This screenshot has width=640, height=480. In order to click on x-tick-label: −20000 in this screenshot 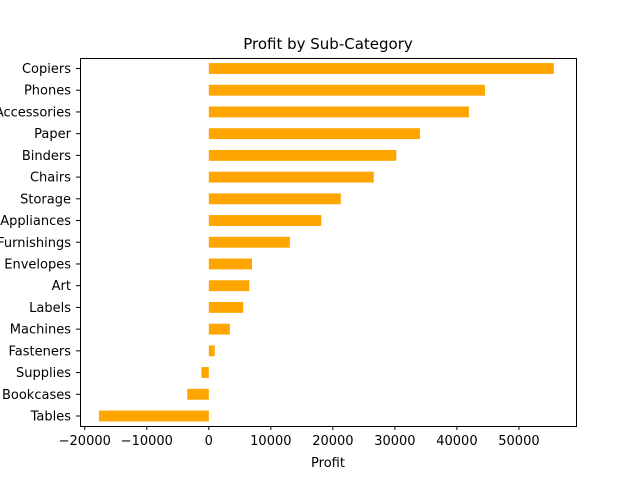, I will do `click(85, 441)`.